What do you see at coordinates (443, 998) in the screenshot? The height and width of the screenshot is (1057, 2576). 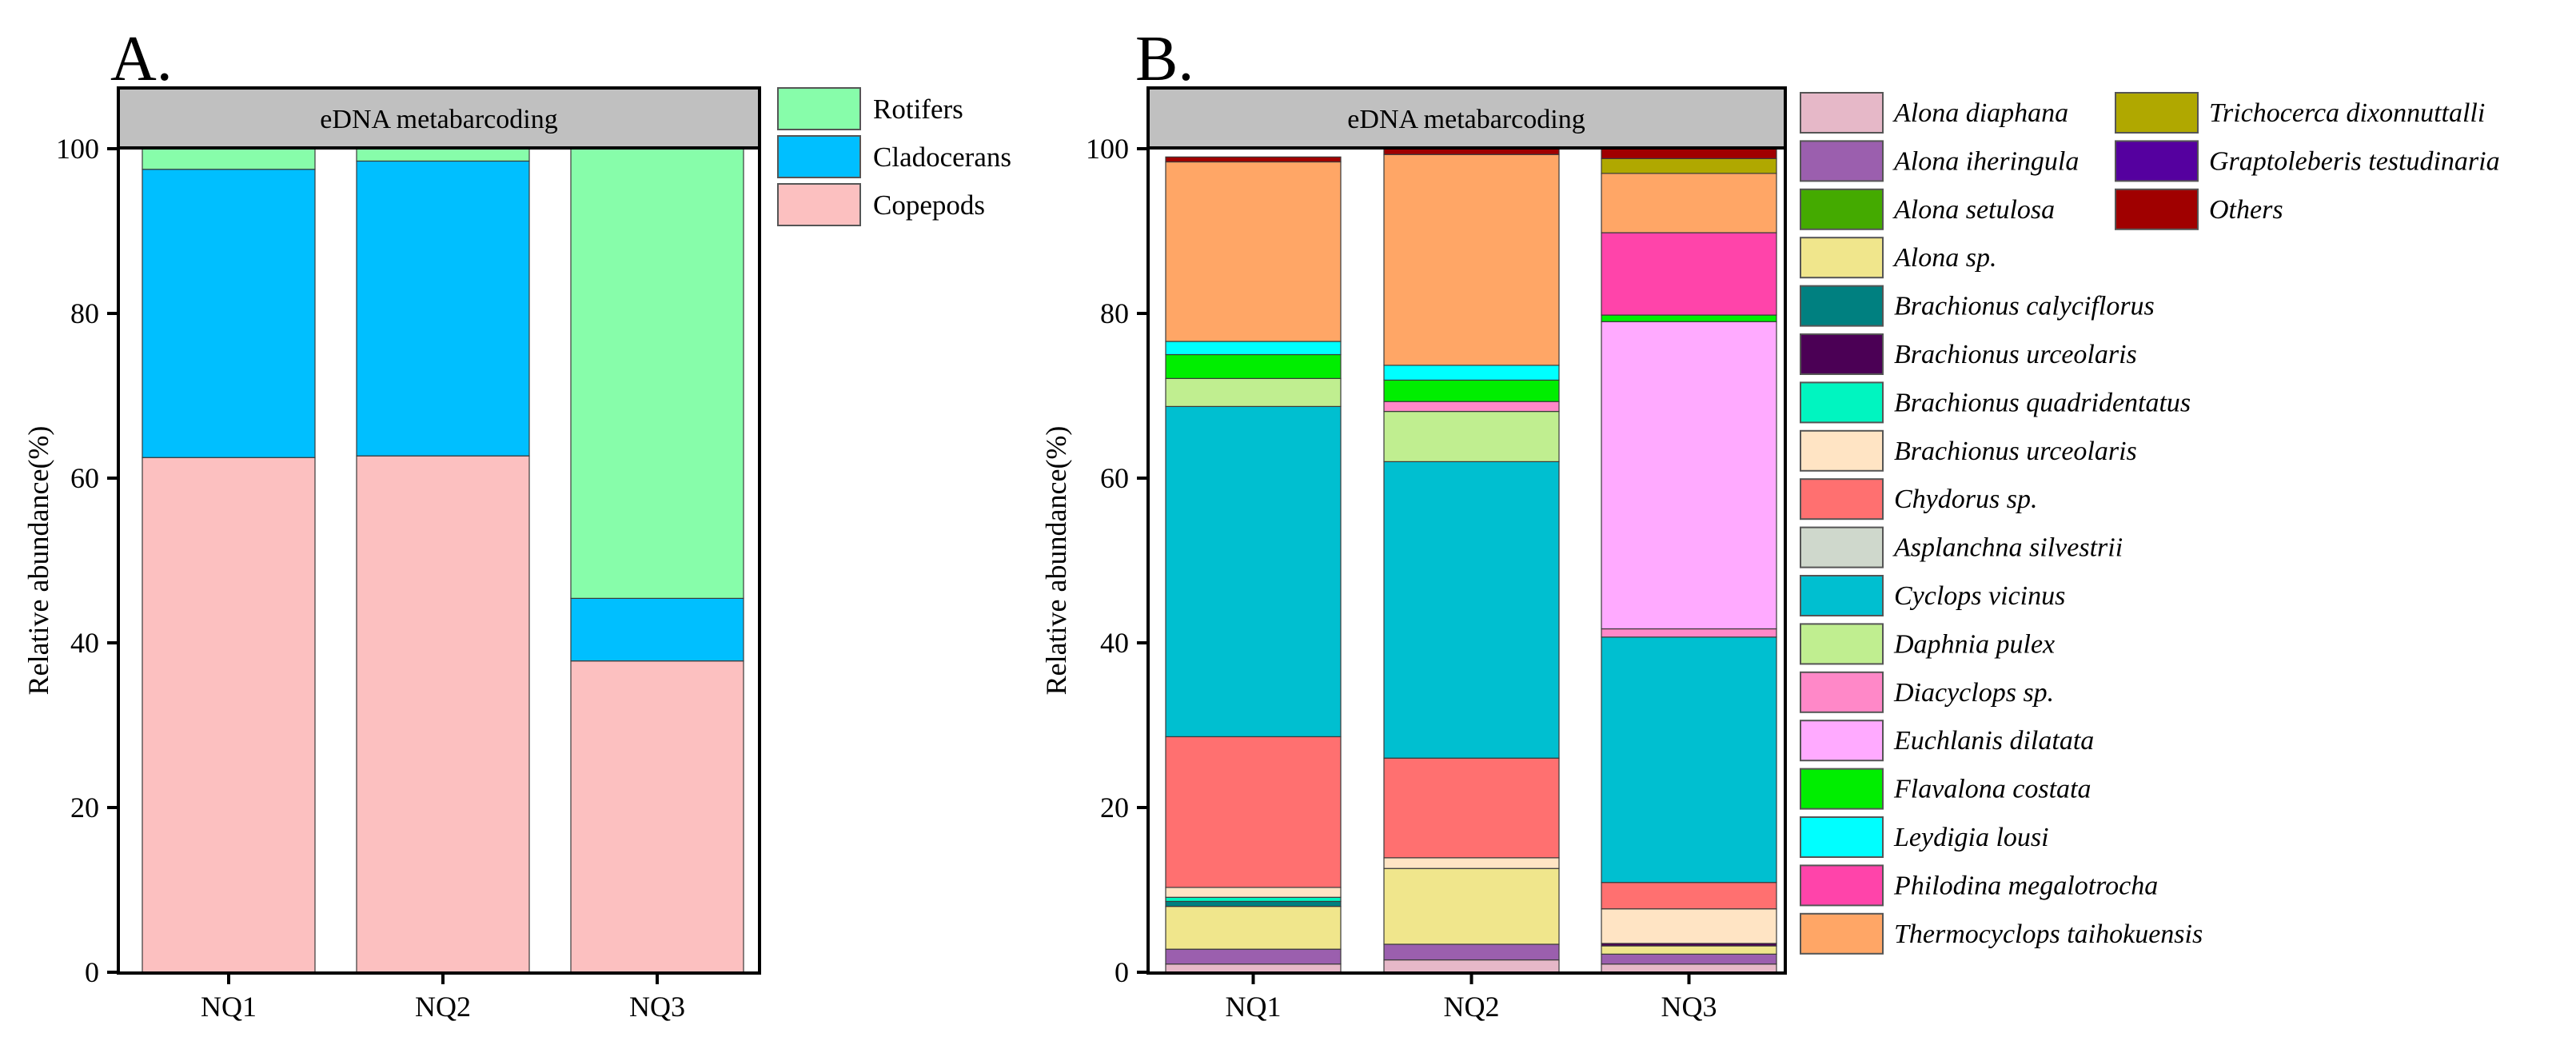 I see `panel-a-x-axis: NQ1 NQ2 NQ3` at bounding box center [443, 998].